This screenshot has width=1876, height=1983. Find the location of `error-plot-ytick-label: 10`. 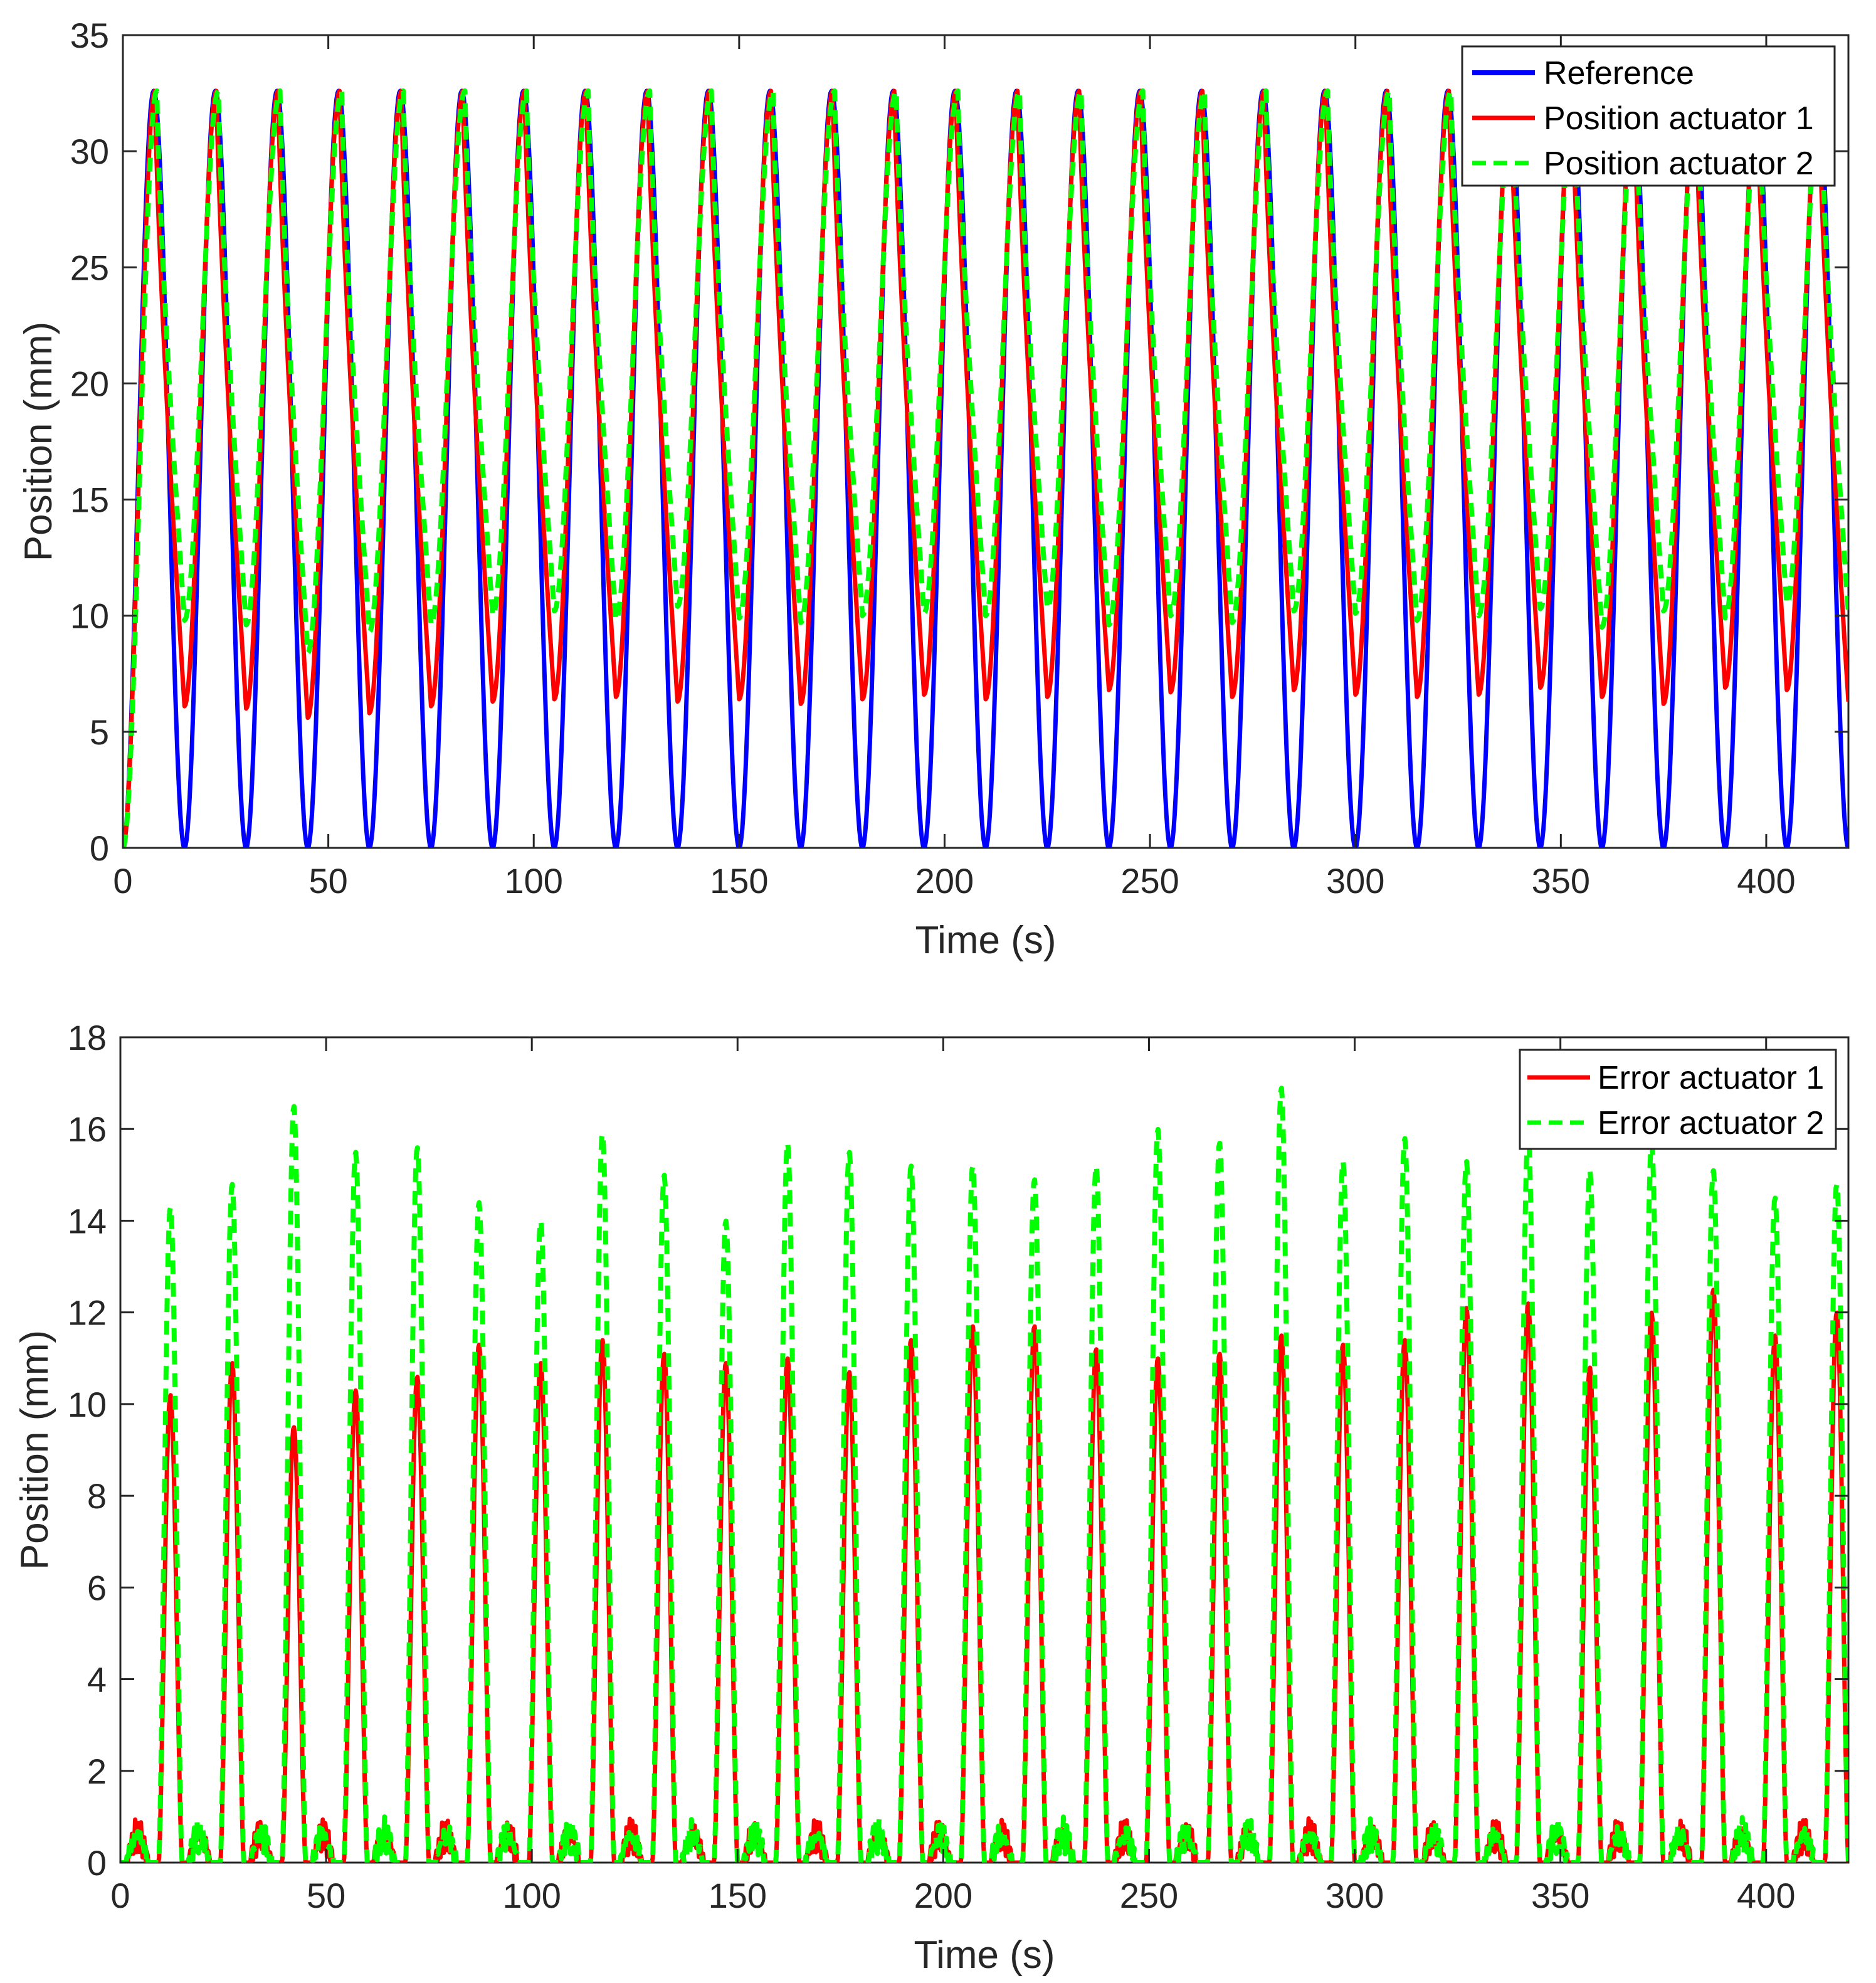

error-plot-ytick-label: 10 is located at coordinates (87, 1404).